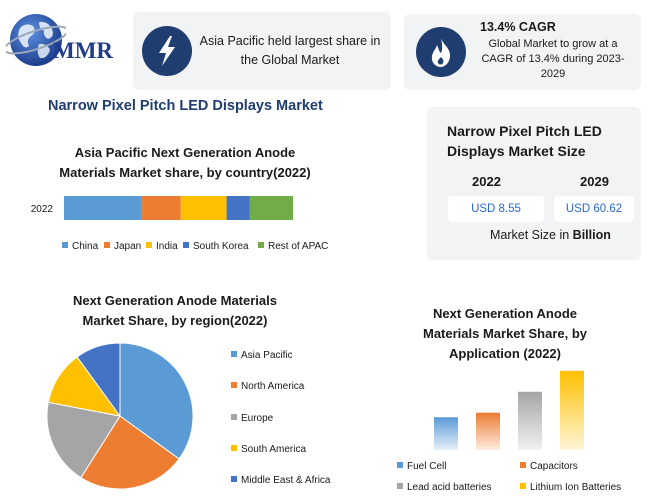 The height and width of the screenshot is (502, 653). What do you see at coordinates (167, 51) in the screenshot?
I see `lightning-icon` at bounding box center [167, 51].